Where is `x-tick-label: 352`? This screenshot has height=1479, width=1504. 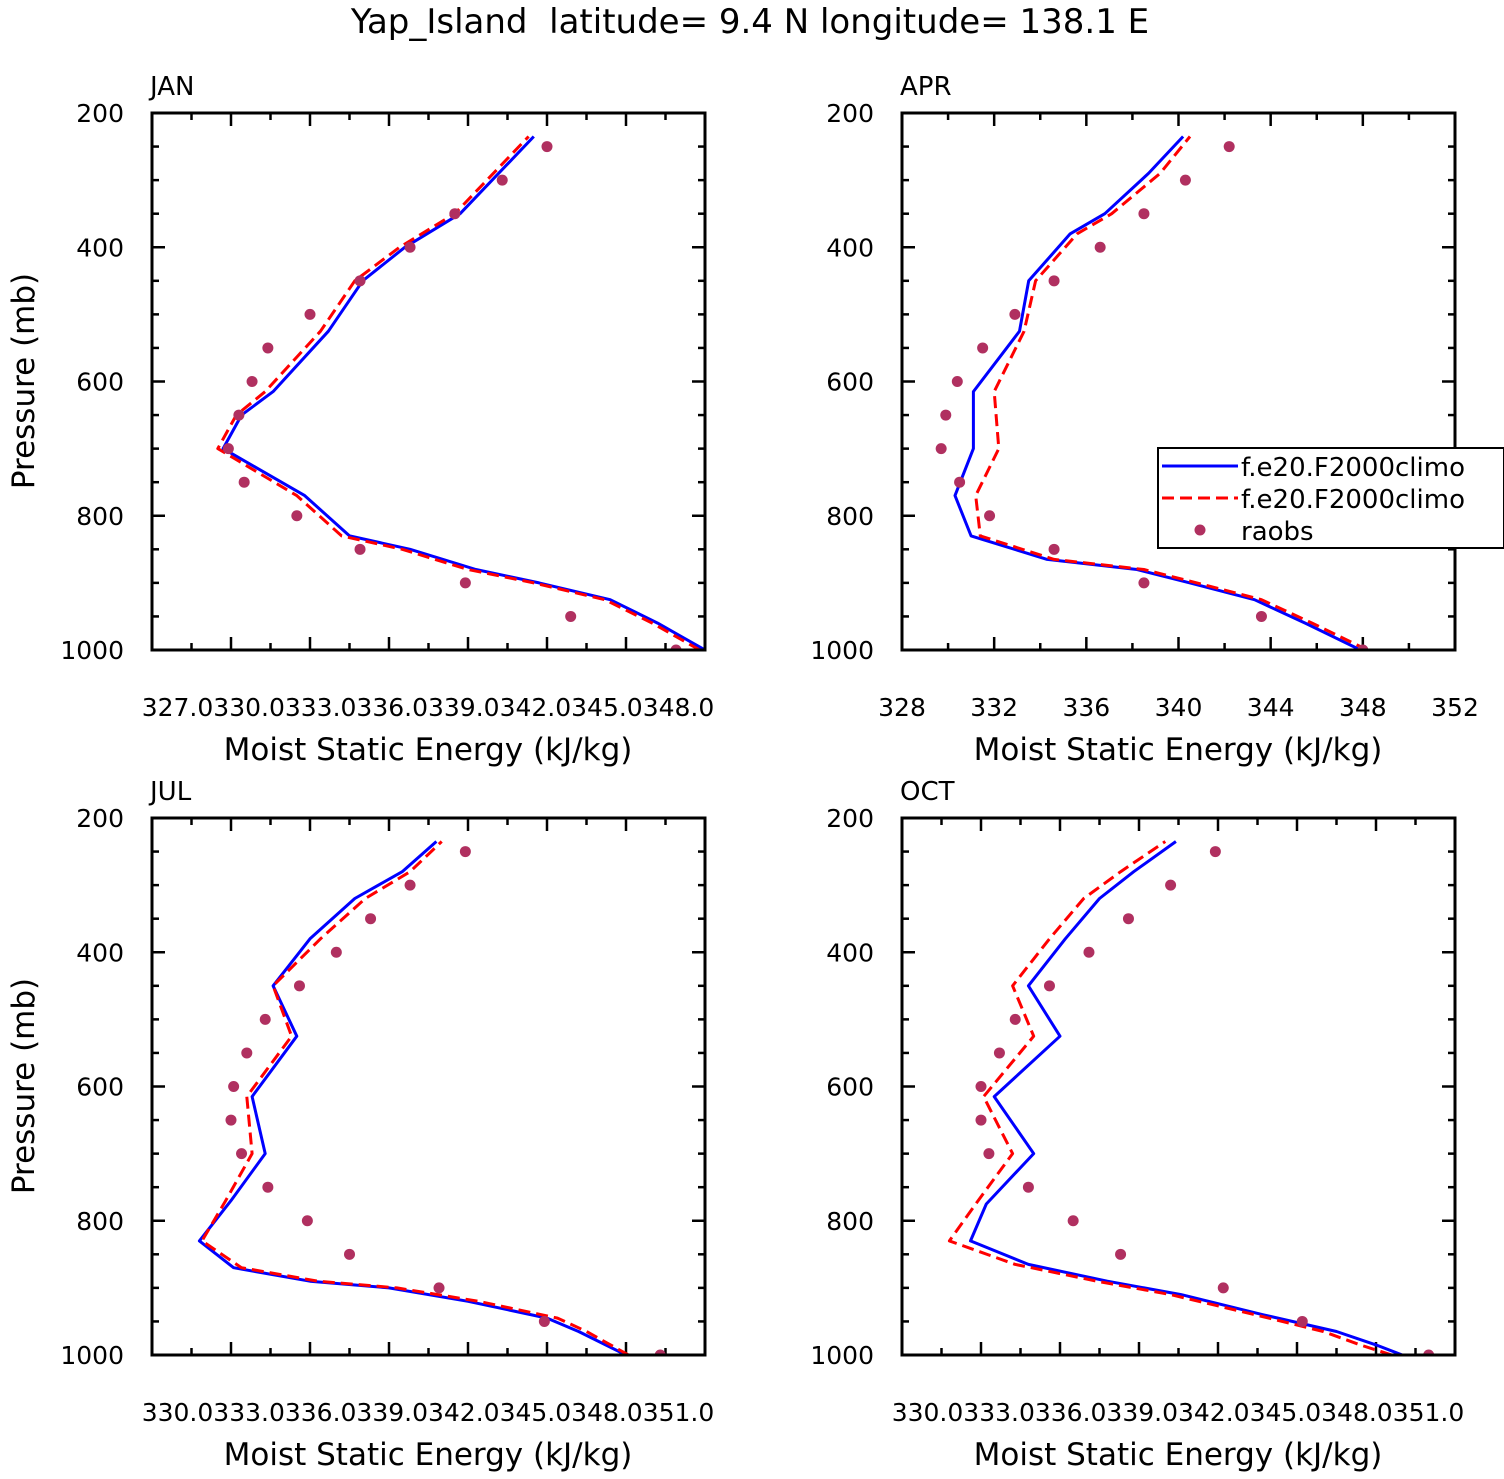 x-tick-label: 352 is located at coordinates (1455, 707).